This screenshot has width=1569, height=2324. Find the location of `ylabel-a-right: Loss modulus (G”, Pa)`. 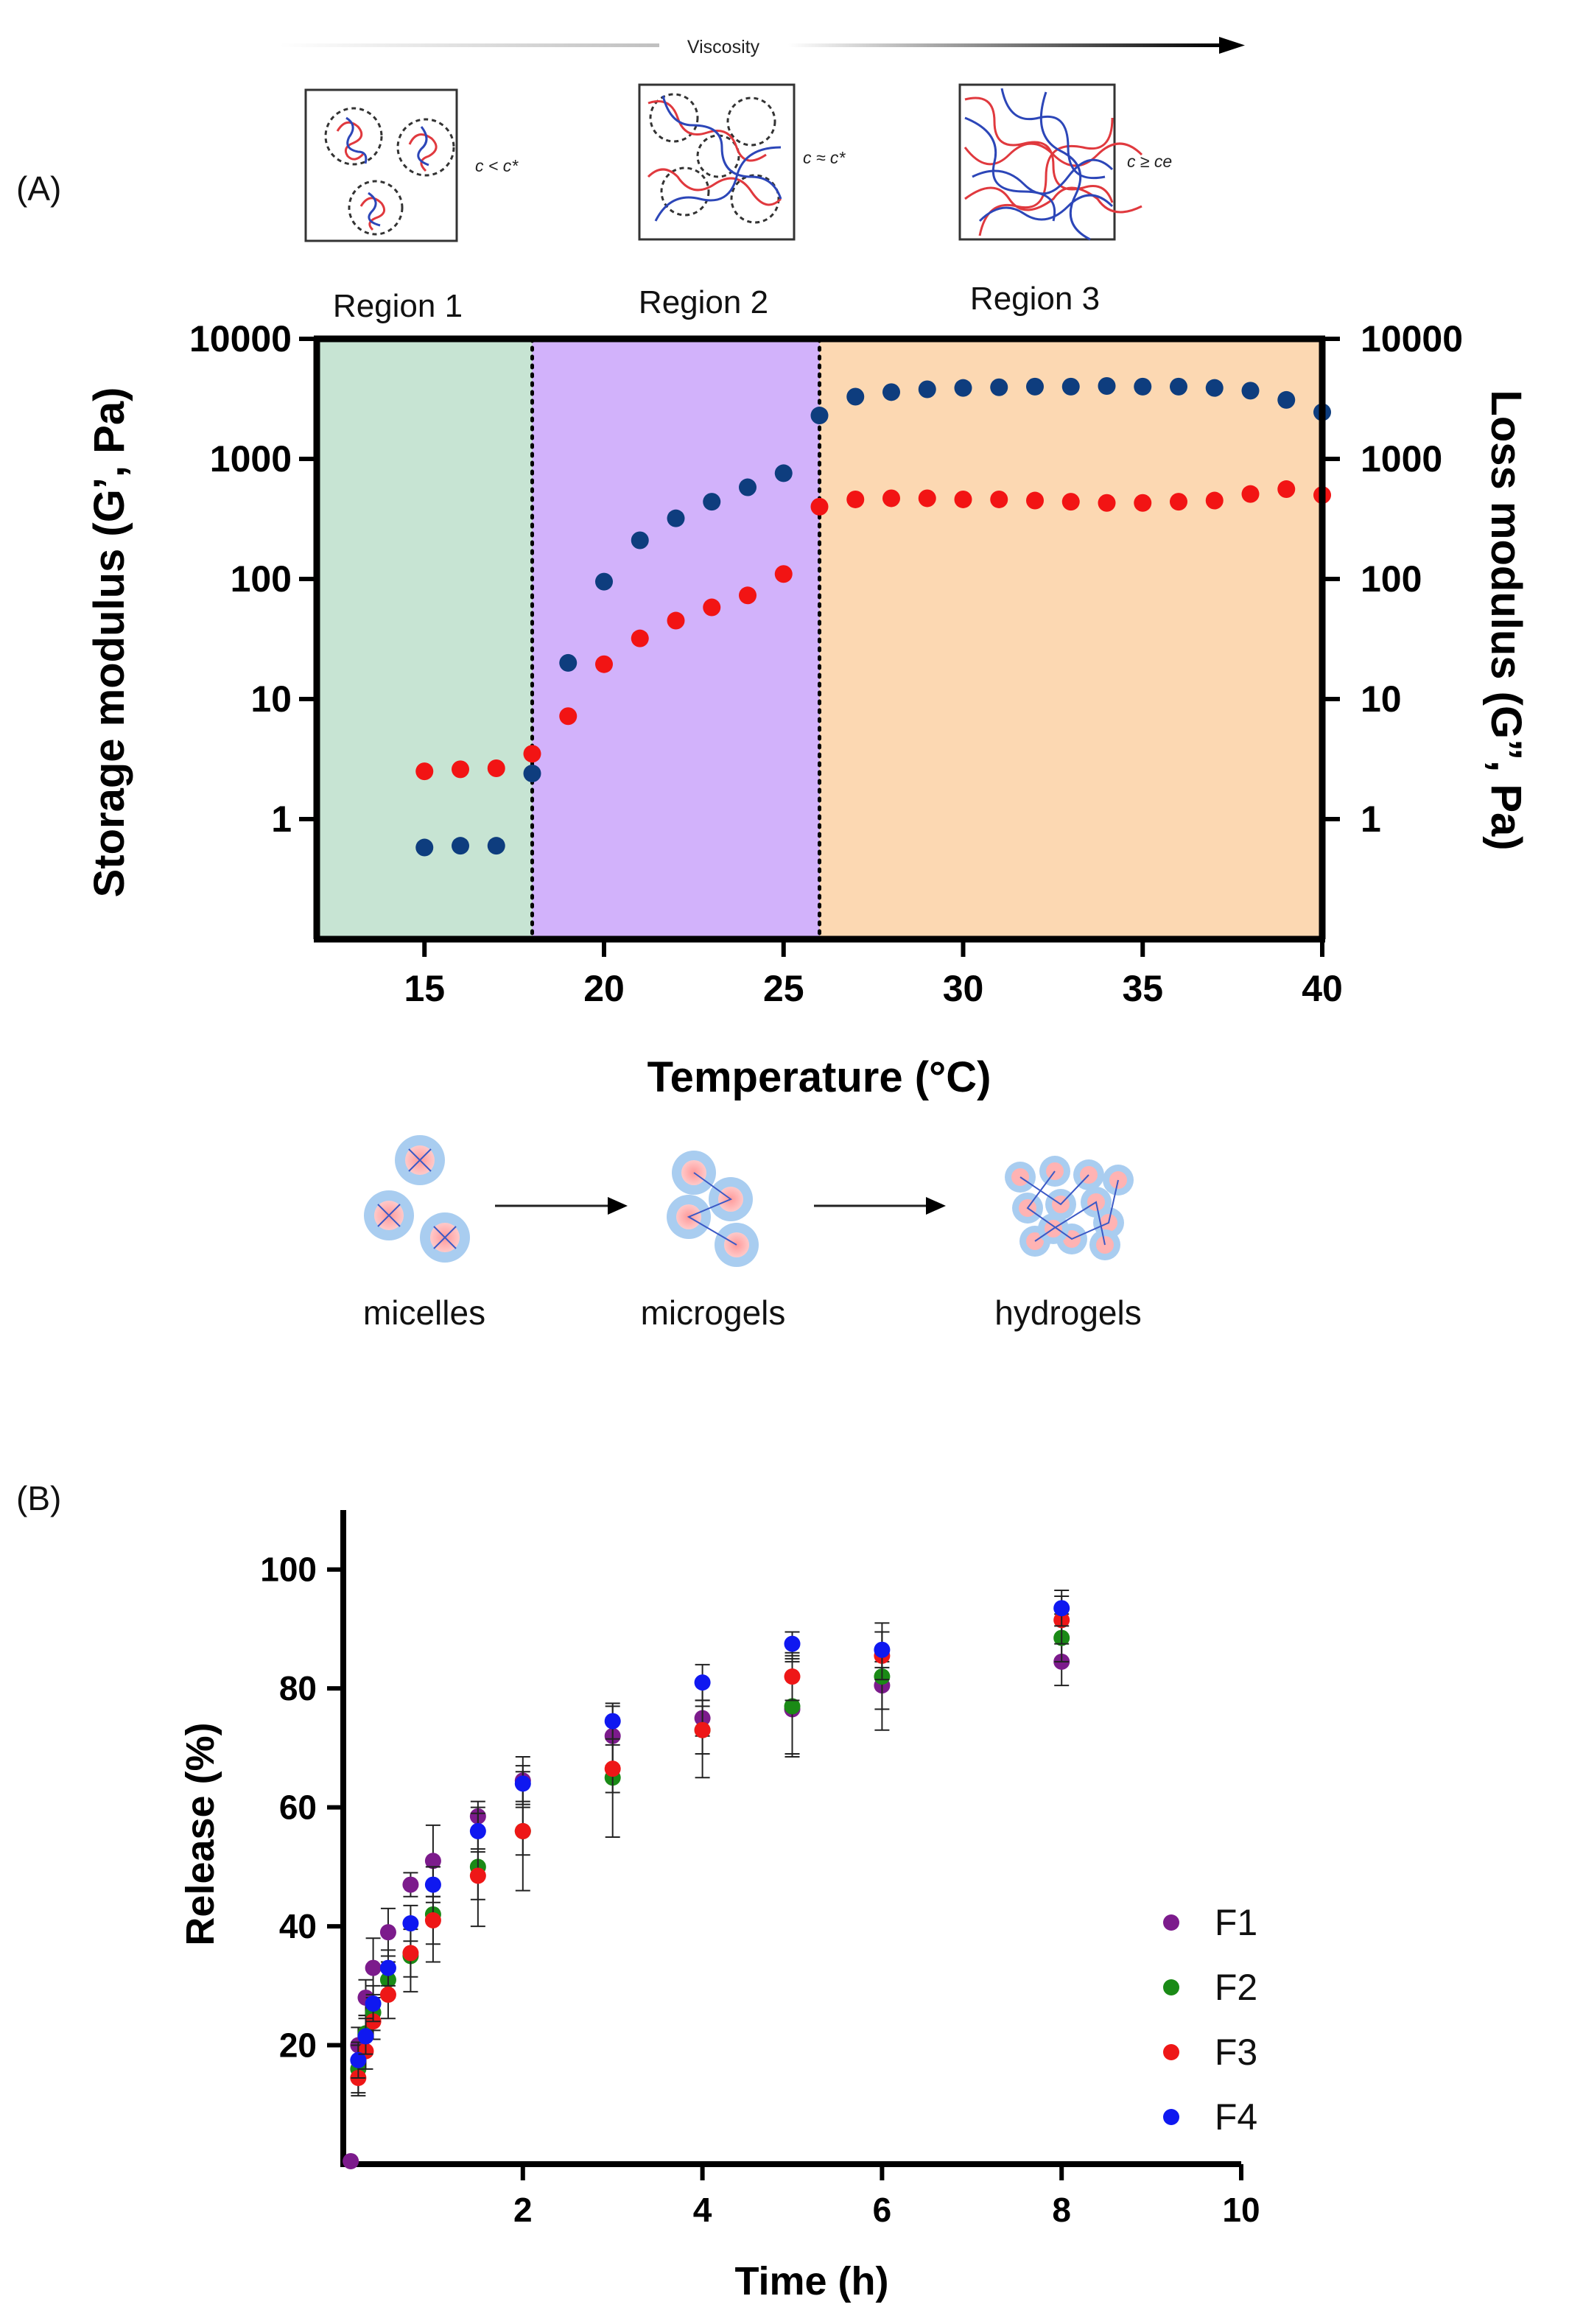

ylabel-a-right: Loss modulus (G”, Pa) is located at coordinates (1506, 620).